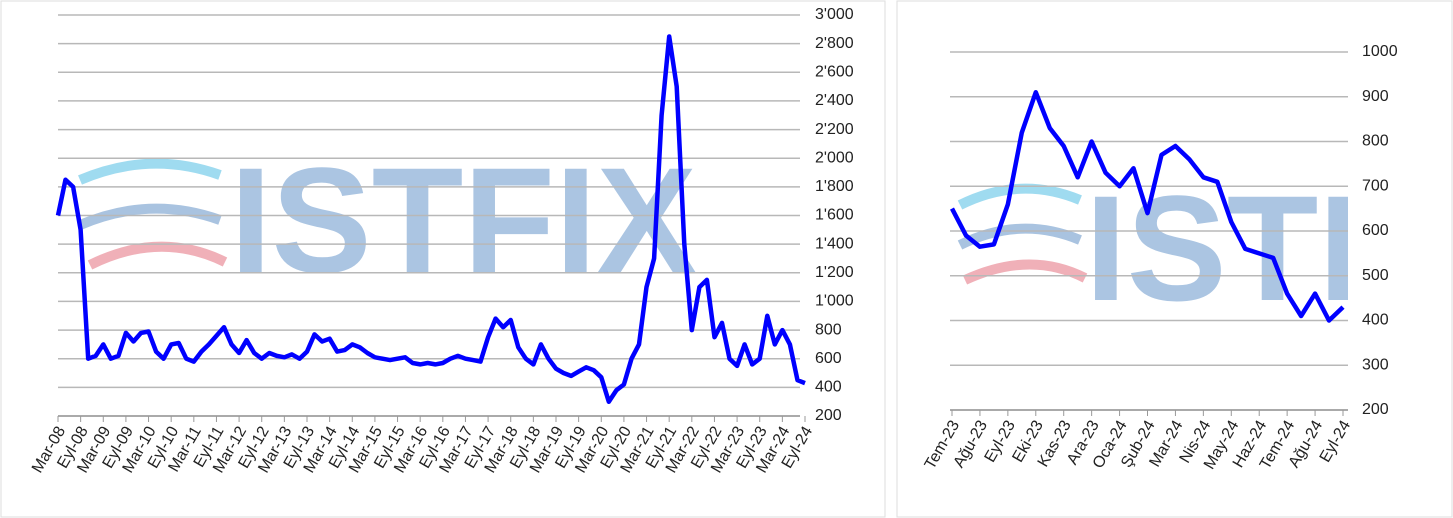 The height and width of the screenshot is (518, 1453). Describe the element at coordinates (834, 157) in the screenshot. I see `y-tick-label: 2'000` at that location.